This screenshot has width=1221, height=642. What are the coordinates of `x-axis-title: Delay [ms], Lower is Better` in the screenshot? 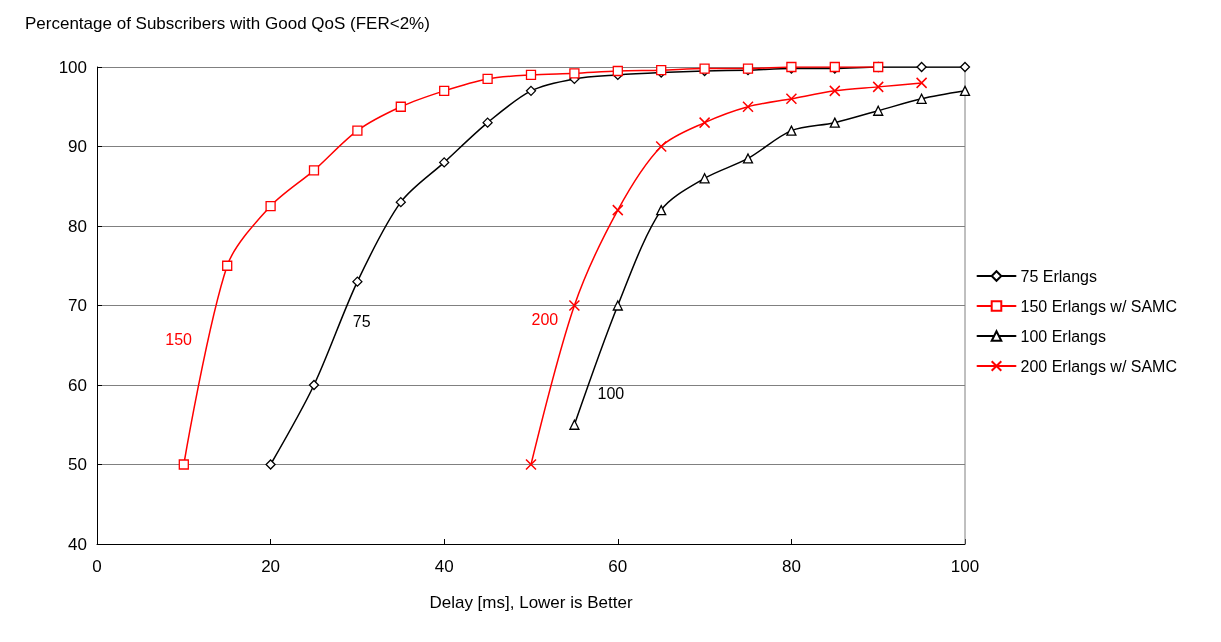 It's located at (531, 602).